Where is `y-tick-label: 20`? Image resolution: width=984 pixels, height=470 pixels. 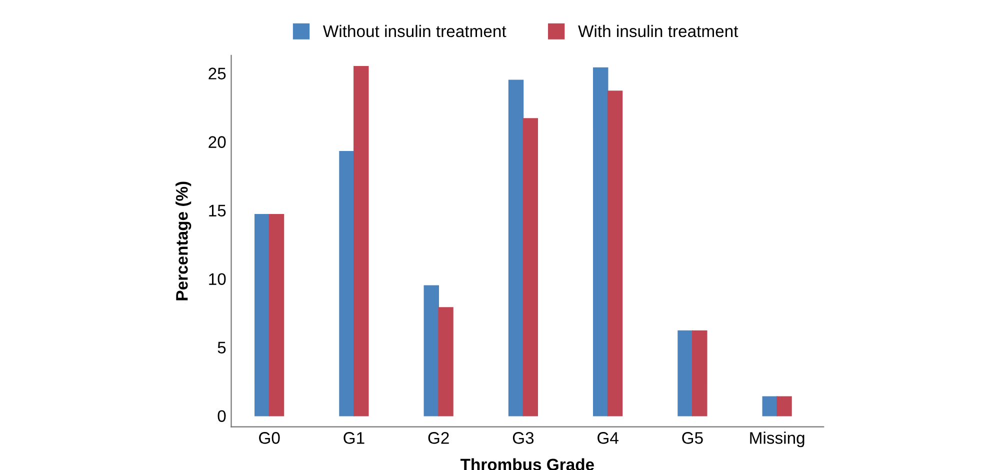
y-tick-label: 20 is located at coordinates (217, 142).